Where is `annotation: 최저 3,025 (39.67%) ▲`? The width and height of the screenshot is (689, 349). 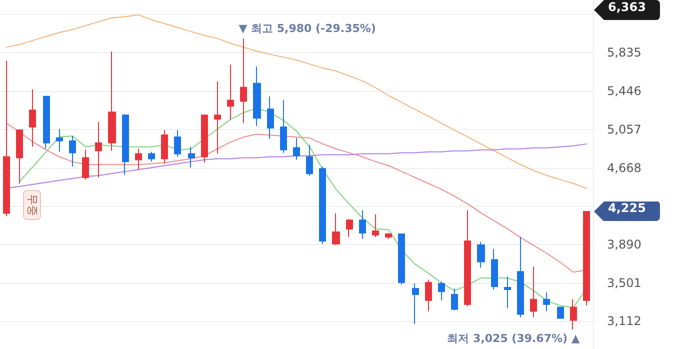
annotation: 최저 3,025 (39.67%) ▲ is located at coordinates (513, 338).